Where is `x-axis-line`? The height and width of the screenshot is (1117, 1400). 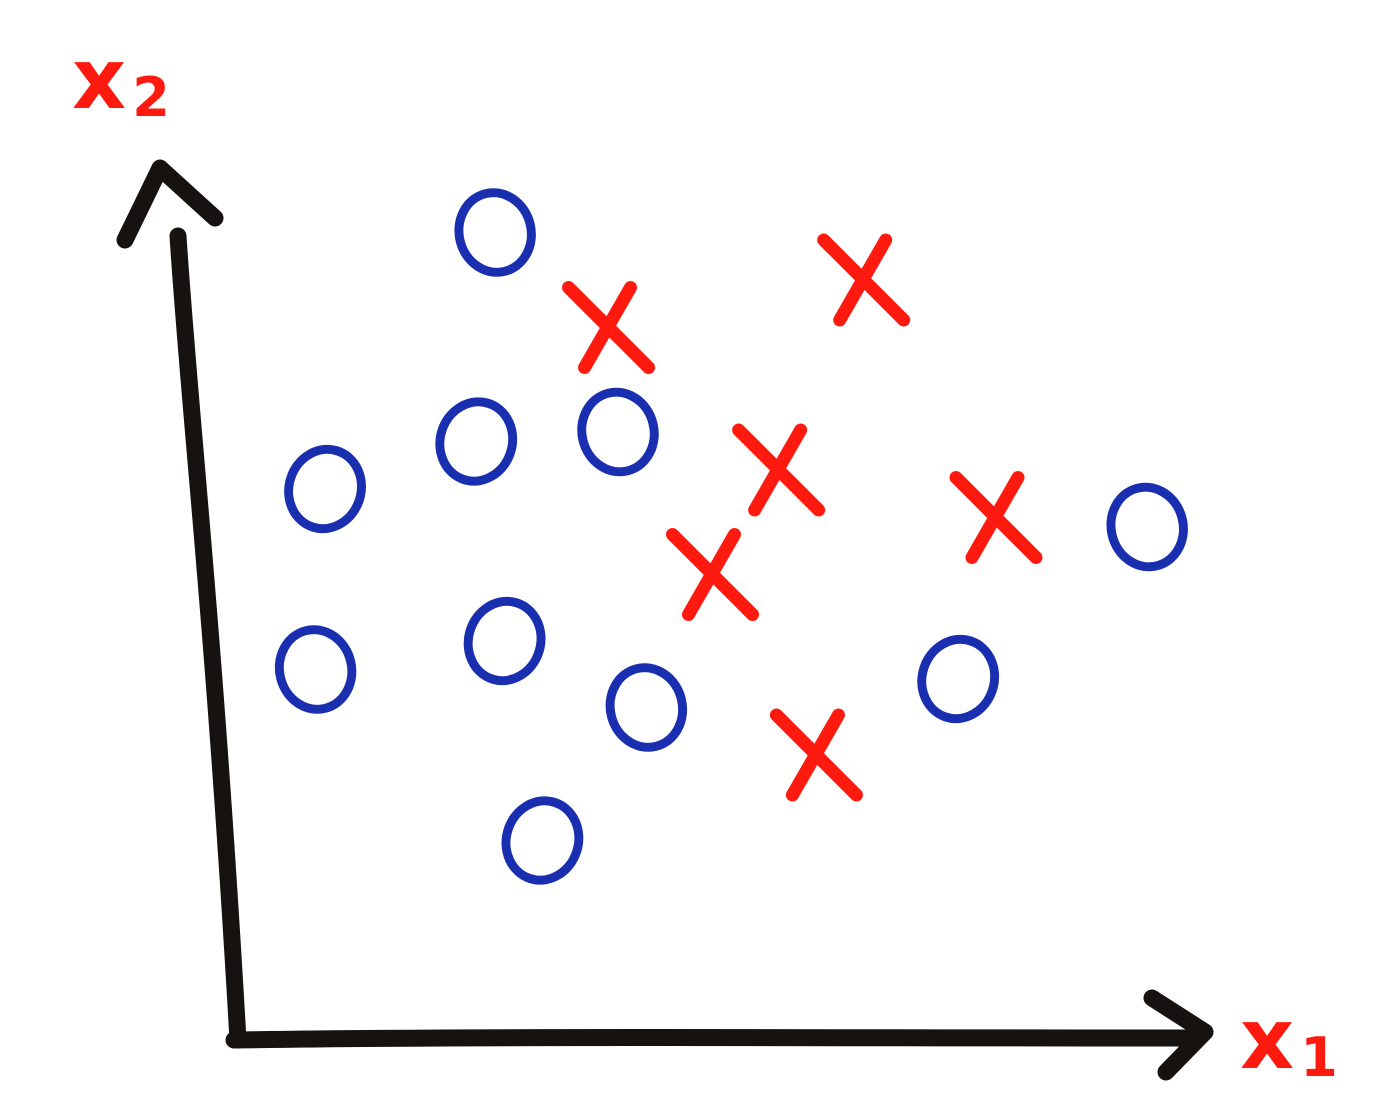
x-axis-line is located at coordinates (709, 1039).